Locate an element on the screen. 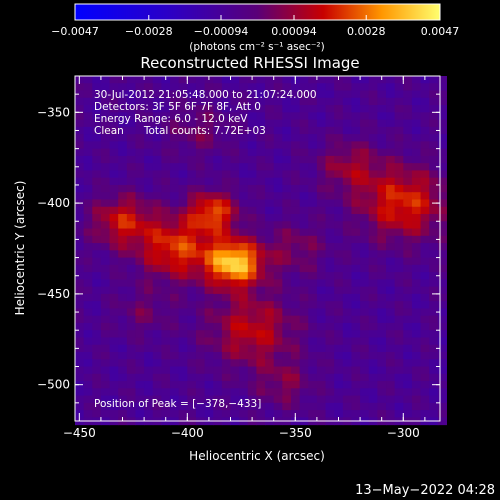 The width and height of the screenshot is (500, 500). colorbar-tick-label: −0.00094 is located at coordinates (221, 31).